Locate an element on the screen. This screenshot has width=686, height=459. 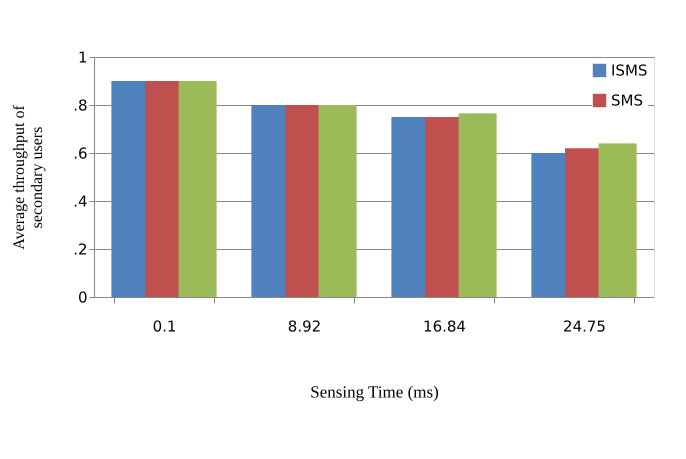
y-tick-label: .6 is located at coordinates (80, 153).